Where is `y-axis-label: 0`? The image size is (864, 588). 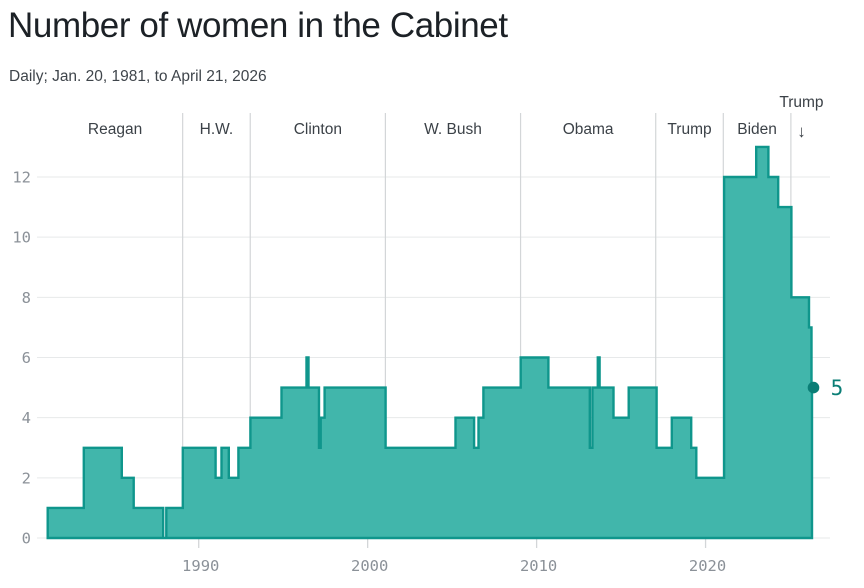 y-axis-label: 0 is located at coordinates (26, 539).